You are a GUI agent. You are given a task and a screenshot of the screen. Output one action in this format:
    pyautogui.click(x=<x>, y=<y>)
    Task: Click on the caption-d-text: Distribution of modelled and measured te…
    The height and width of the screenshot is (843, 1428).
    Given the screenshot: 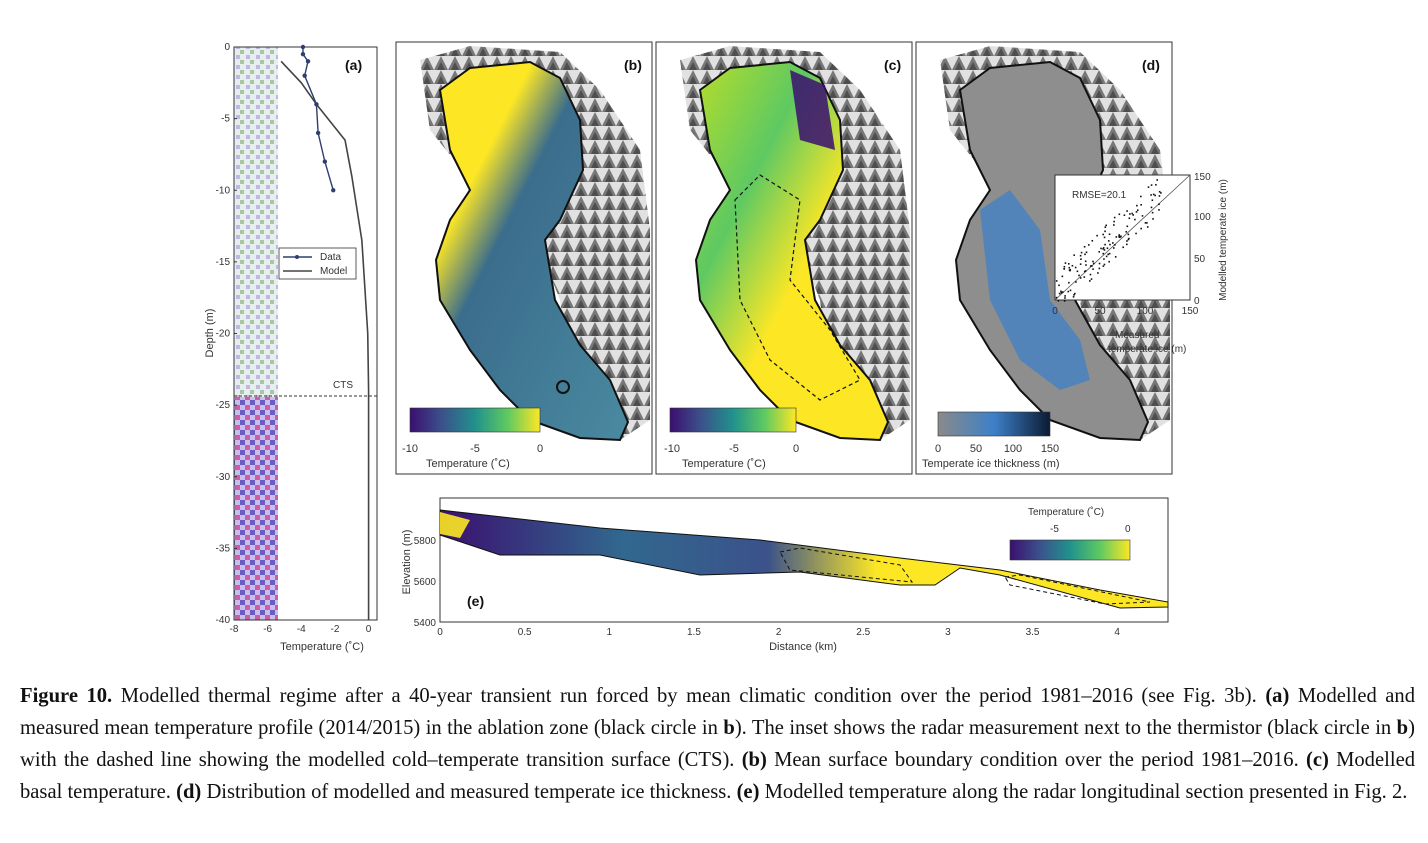 What is the action you would take?
    pyautogui.click(x=469, y=792)
    